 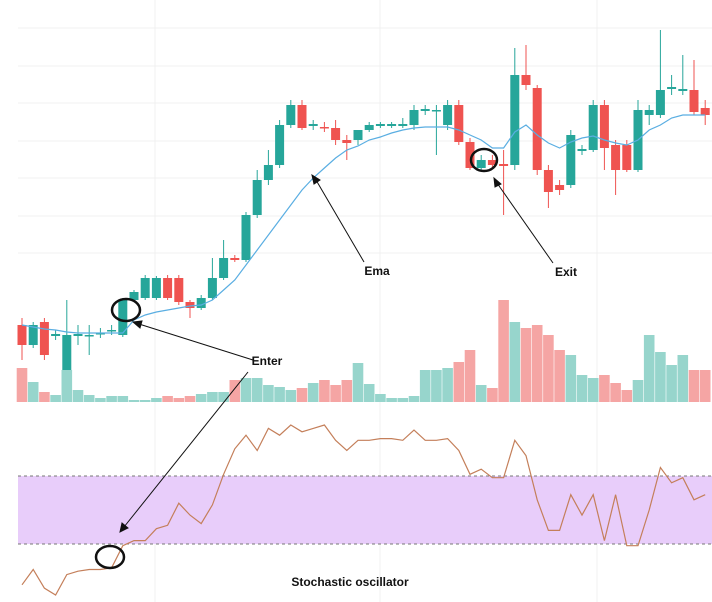 I want to click on annotation: Exit, so click(x=566, y=272).